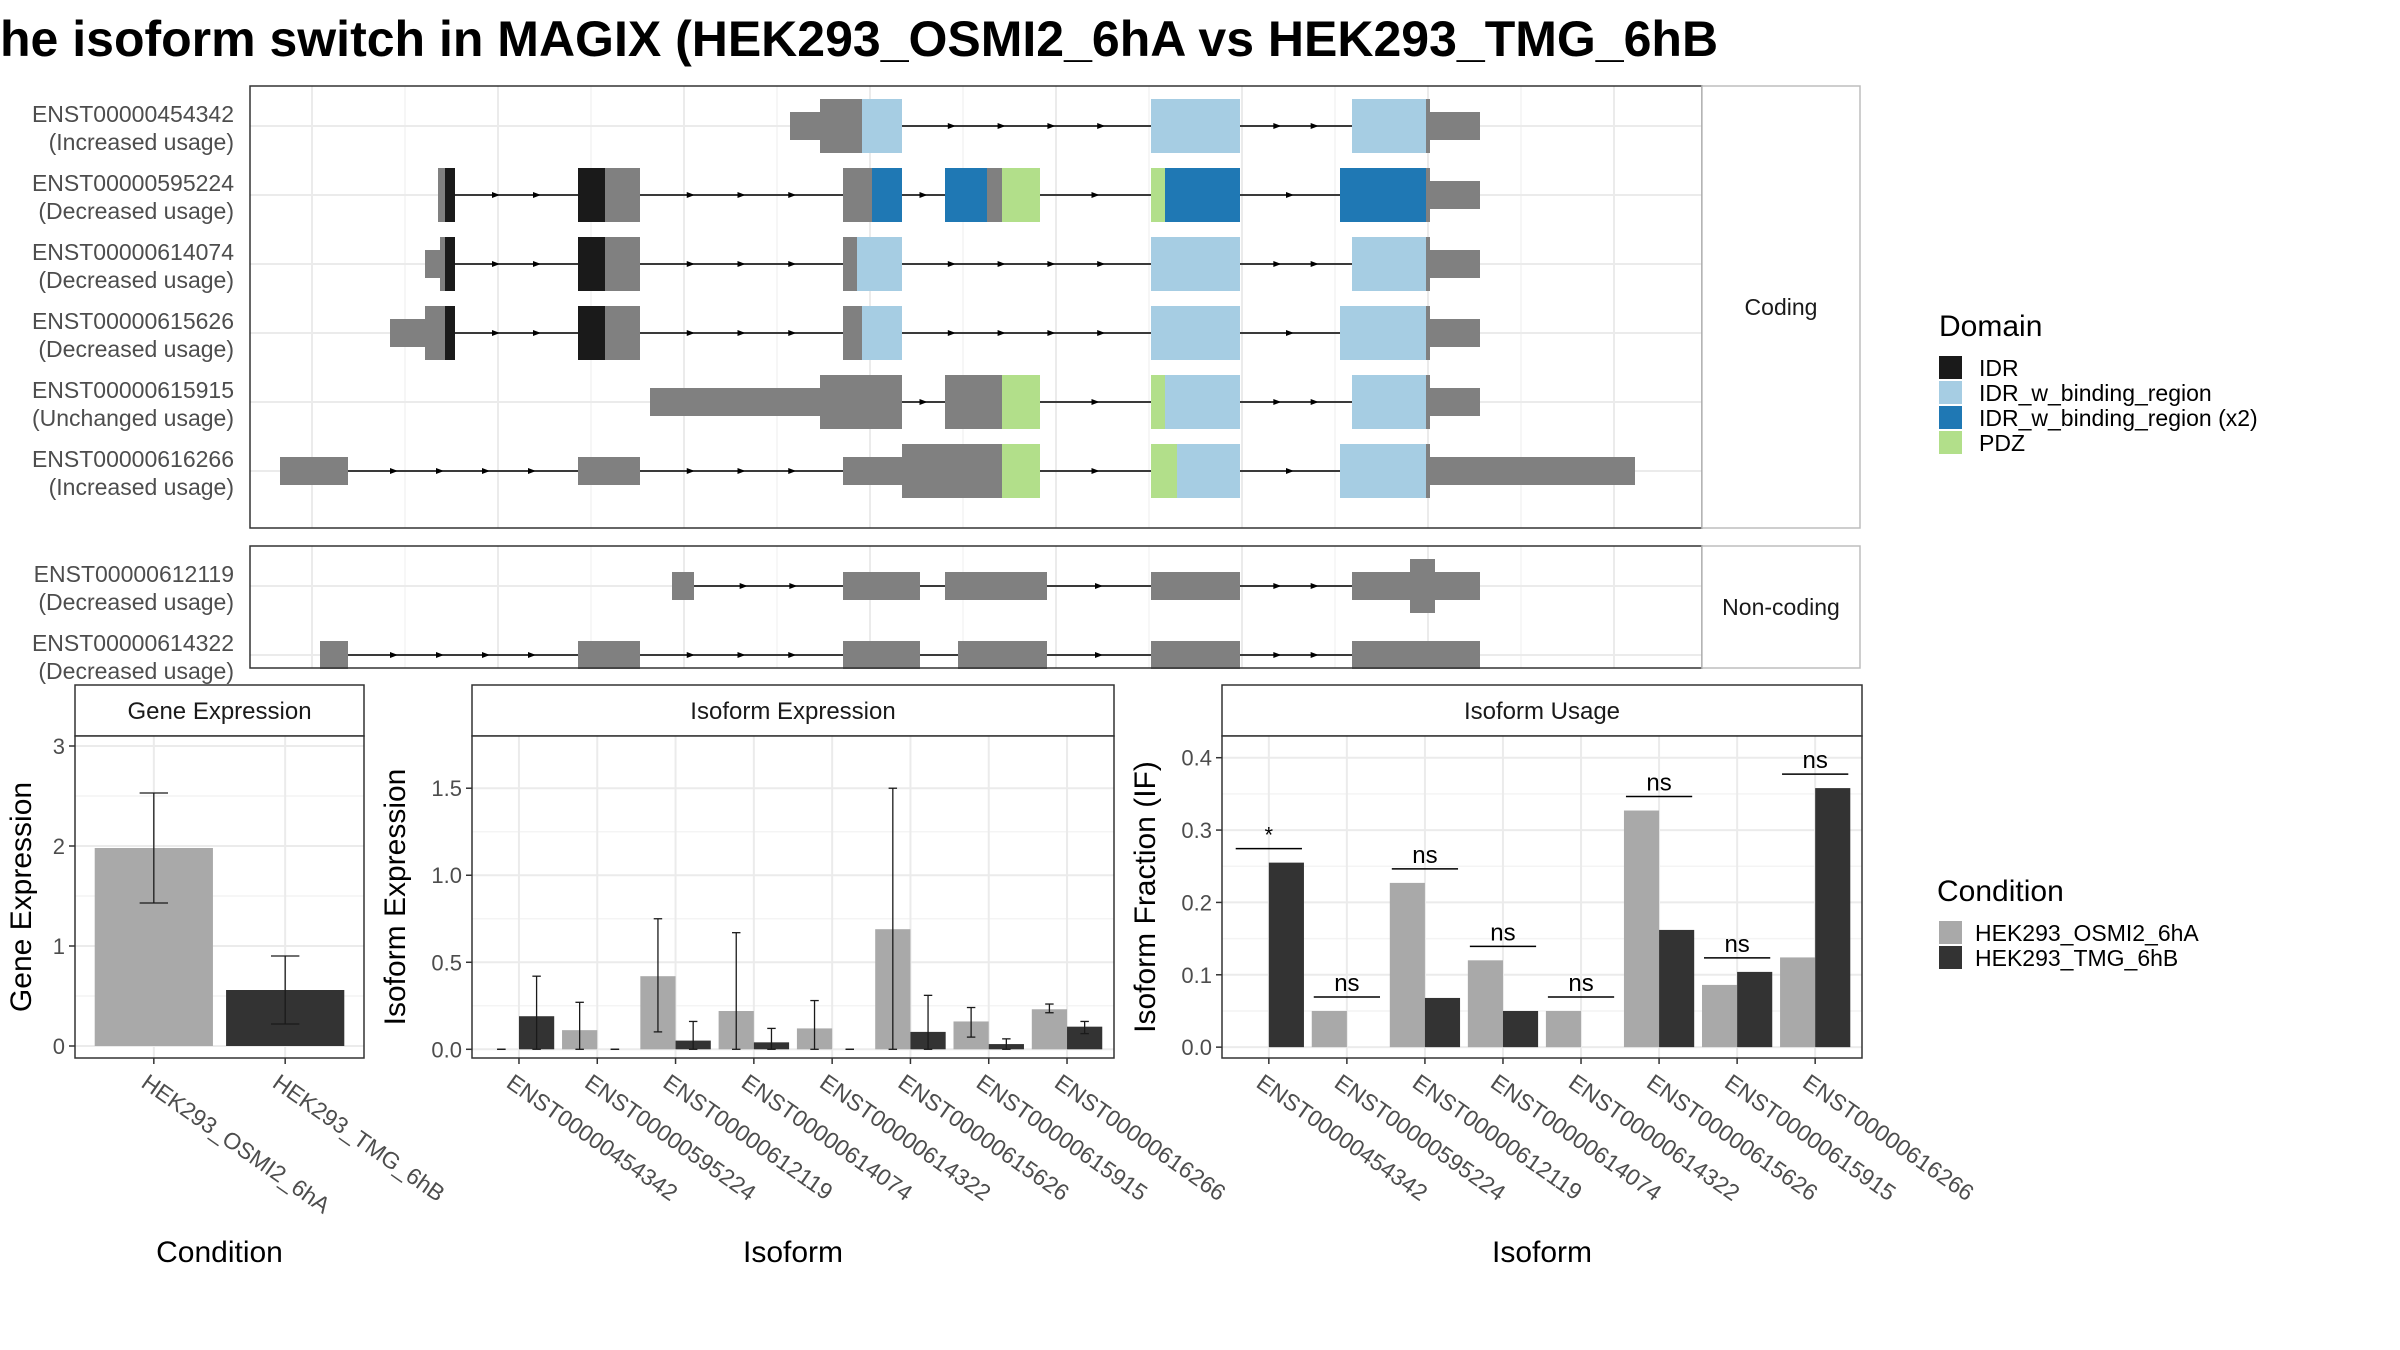 This screenshot has height=1350, width=2400. I want to click on transcript-usage: (Increased usage), so click(141, 142).